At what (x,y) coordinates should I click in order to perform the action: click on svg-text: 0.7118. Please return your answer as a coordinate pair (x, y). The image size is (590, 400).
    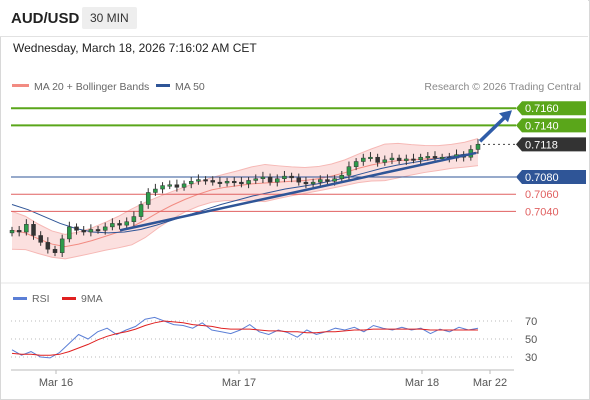
    Looking at the image, I should click on (541, 145).